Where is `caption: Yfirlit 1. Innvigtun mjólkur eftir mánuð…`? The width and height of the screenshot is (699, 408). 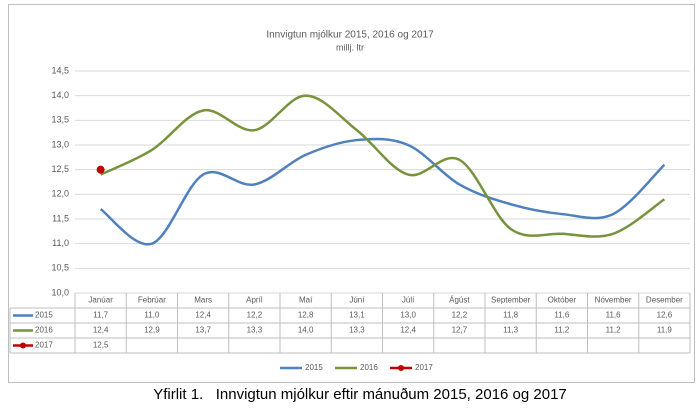
caption: Yfirlit 1. Innvigtun mjólkur eftir mánuð… is located at coordinates (360, 394).